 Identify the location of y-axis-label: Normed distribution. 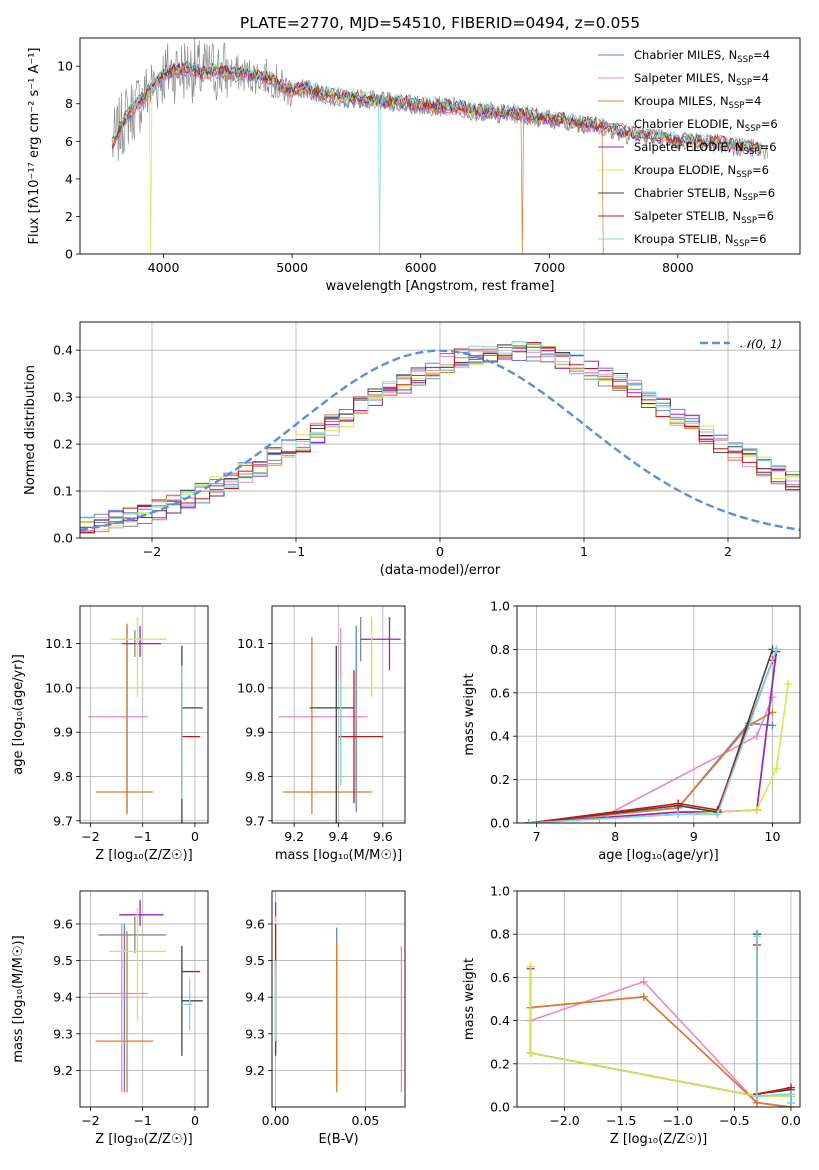
(30, 430).